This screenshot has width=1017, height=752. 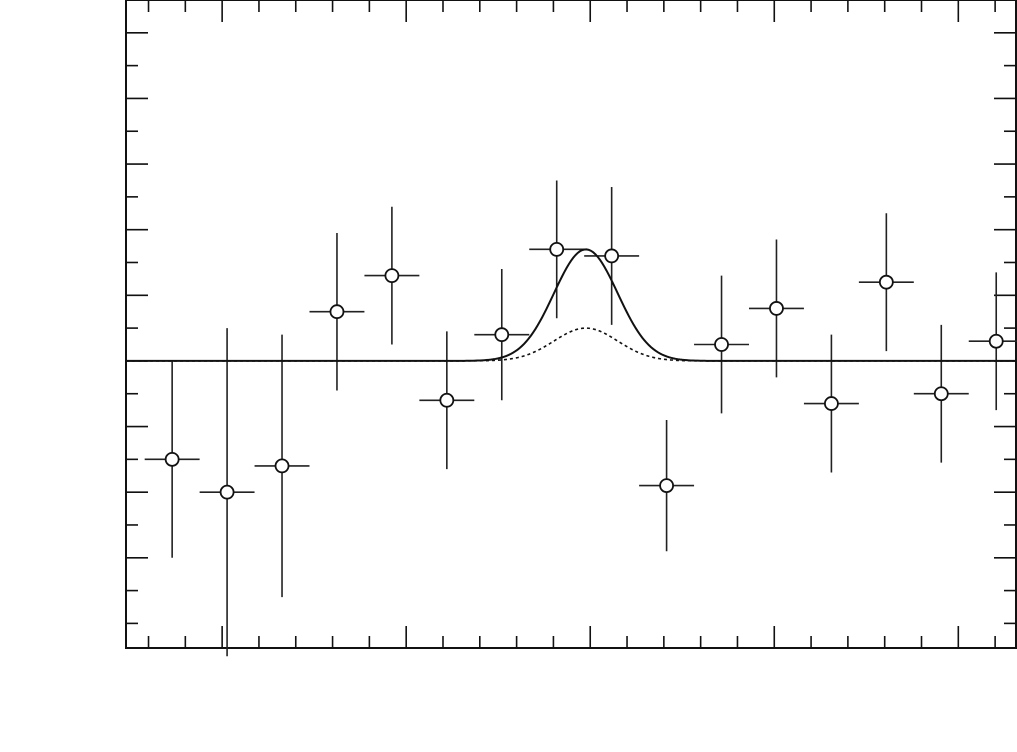 I want to click on model-curves, so click(x=571, y=305).